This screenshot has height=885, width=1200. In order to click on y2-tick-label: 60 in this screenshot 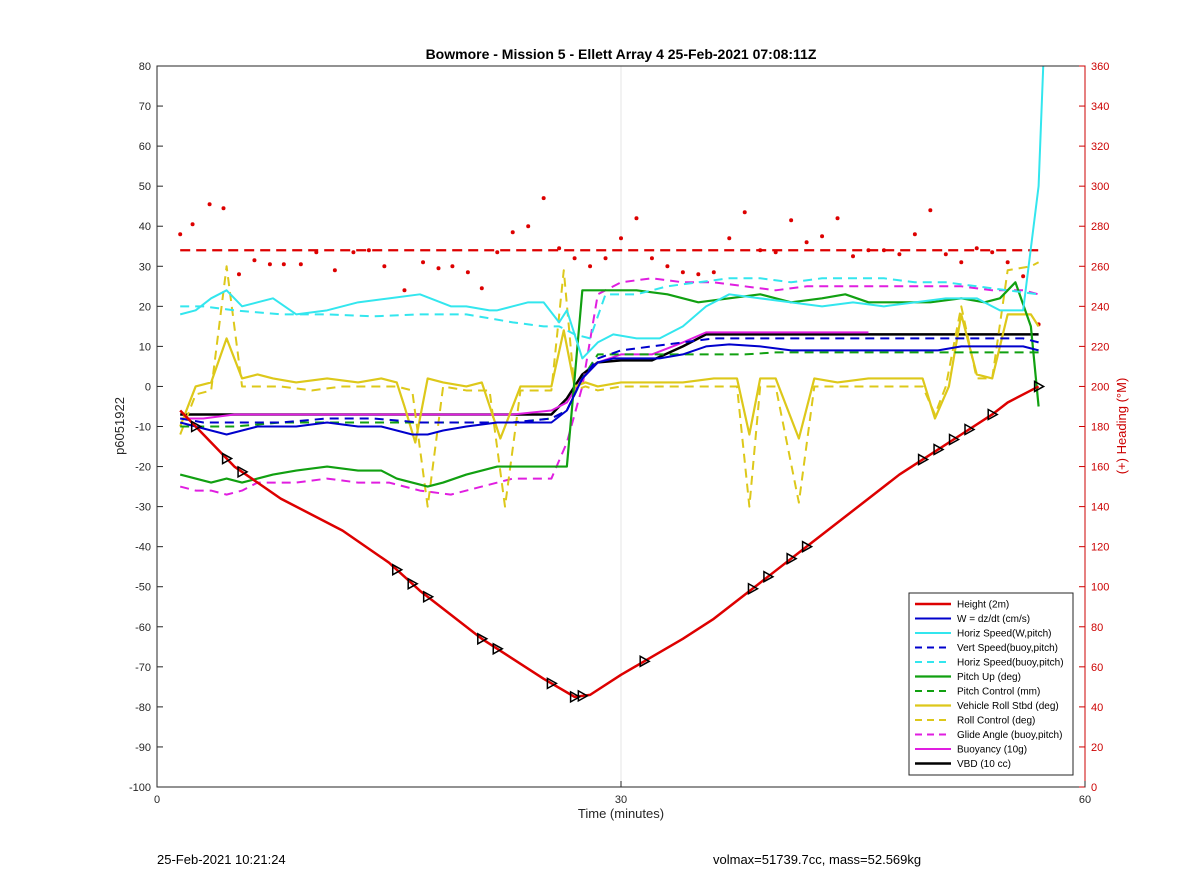, I will do `click(1097, 668)`.